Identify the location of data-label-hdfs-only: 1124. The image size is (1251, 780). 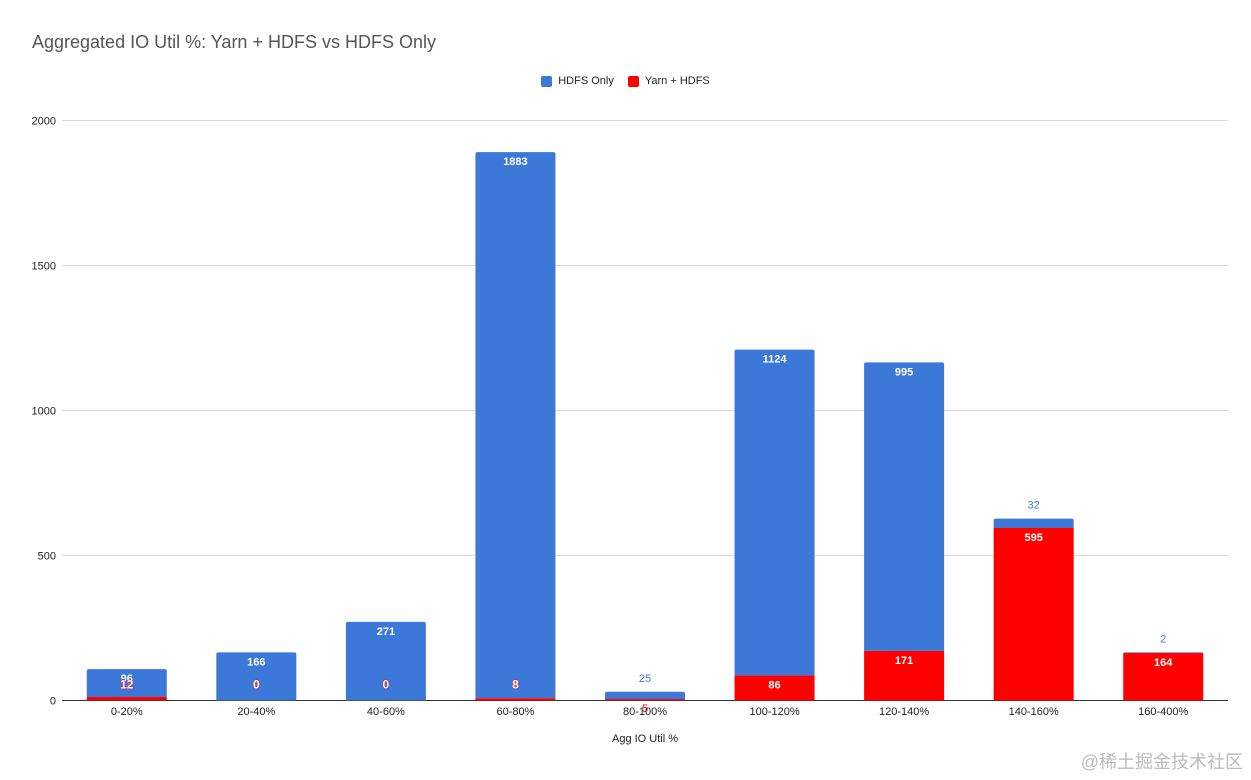
(775, 360).